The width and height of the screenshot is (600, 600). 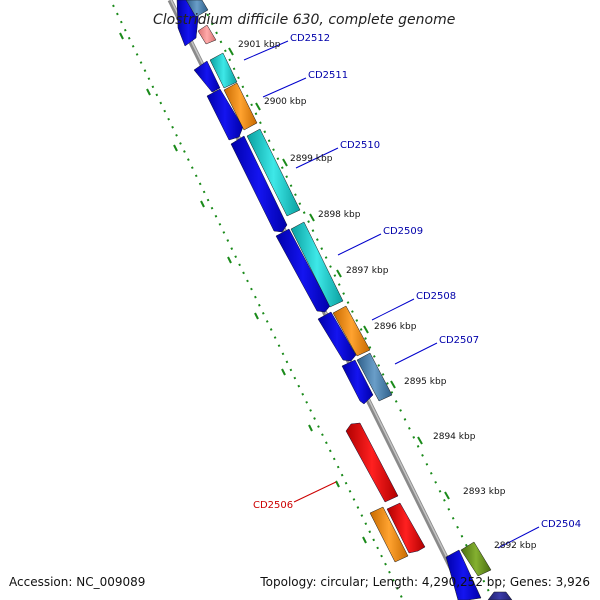 I want to click on gene-label-cd2511: CD2511, so click(x=328, y=75).